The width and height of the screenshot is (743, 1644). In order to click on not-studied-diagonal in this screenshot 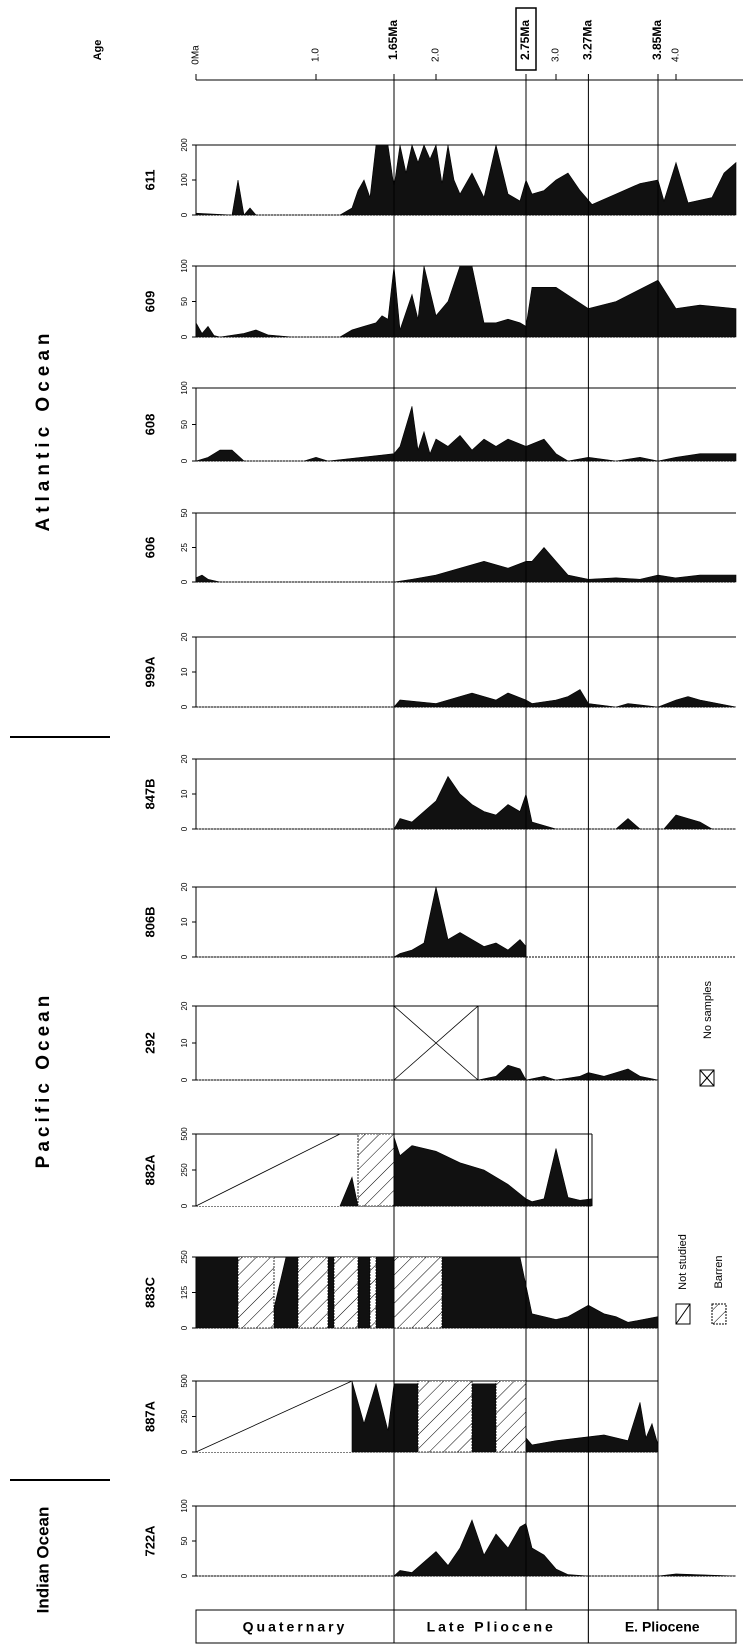, I will do `click(268, 1170)`.